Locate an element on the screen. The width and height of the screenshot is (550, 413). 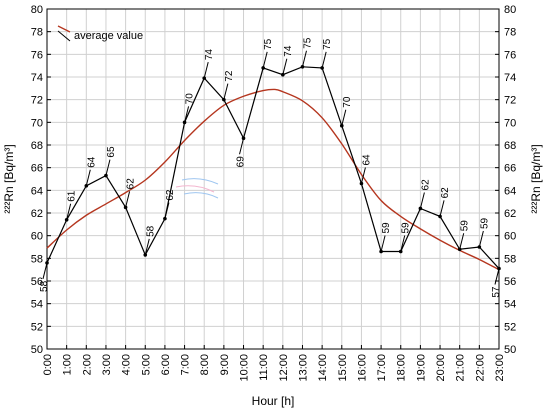
x-tick-label: 11:00 is located at coordinates (264, 367).